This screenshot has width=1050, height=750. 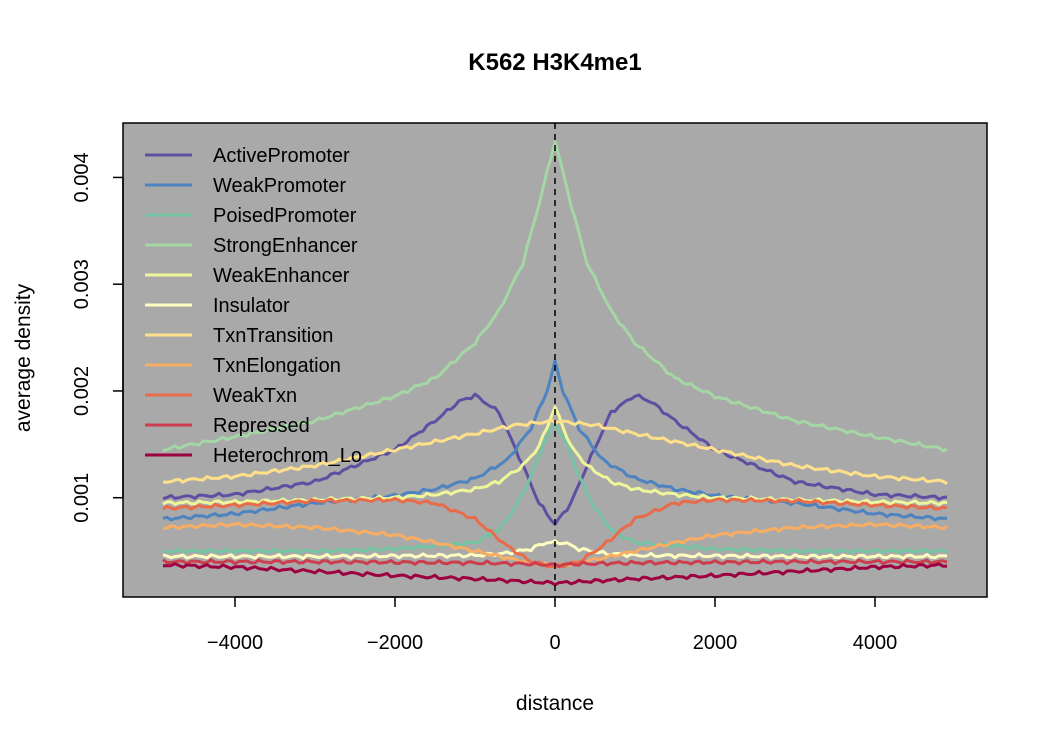 I want to click on legend-label: Repressed, so click(x=261, y=426).